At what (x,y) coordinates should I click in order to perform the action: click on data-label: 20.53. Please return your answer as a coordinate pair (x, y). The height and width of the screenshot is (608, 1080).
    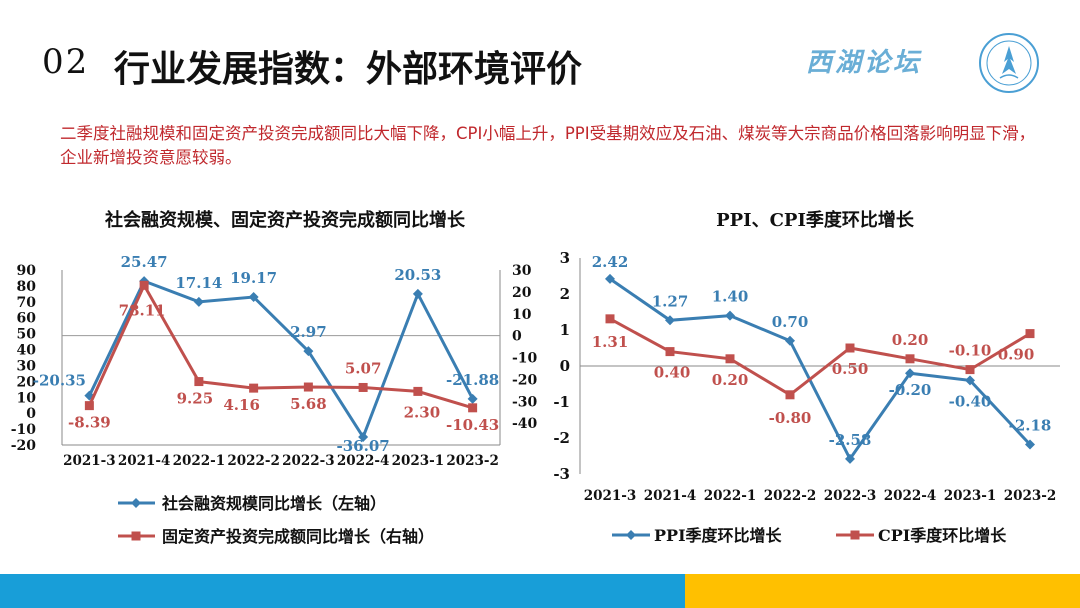
    Looking at the image, I should click on (417, 275).